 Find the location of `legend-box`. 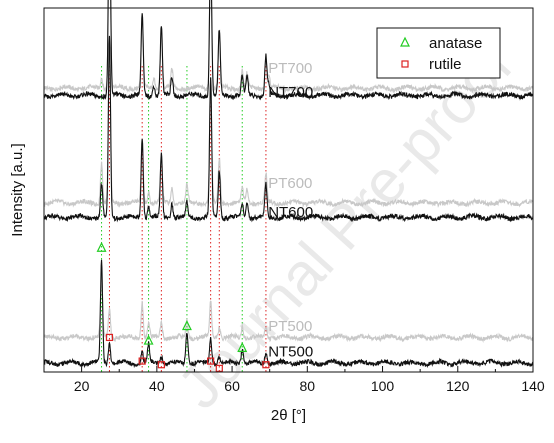

legend-box is located at coordinates (438, 53).